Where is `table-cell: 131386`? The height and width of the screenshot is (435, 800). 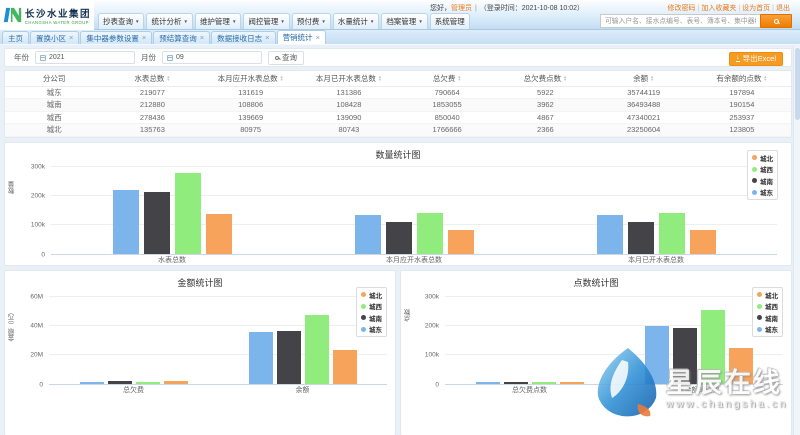 table-cell: 131386 is located at coordinates (348, 92).